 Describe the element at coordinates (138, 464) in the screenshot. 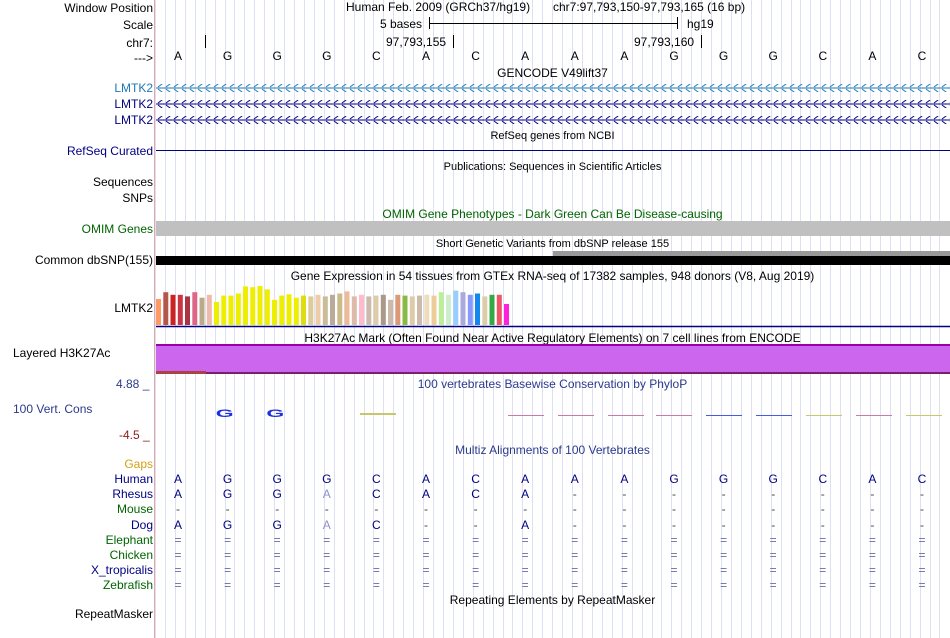

I see `multiz-gaps-label: Gaps` at that location.